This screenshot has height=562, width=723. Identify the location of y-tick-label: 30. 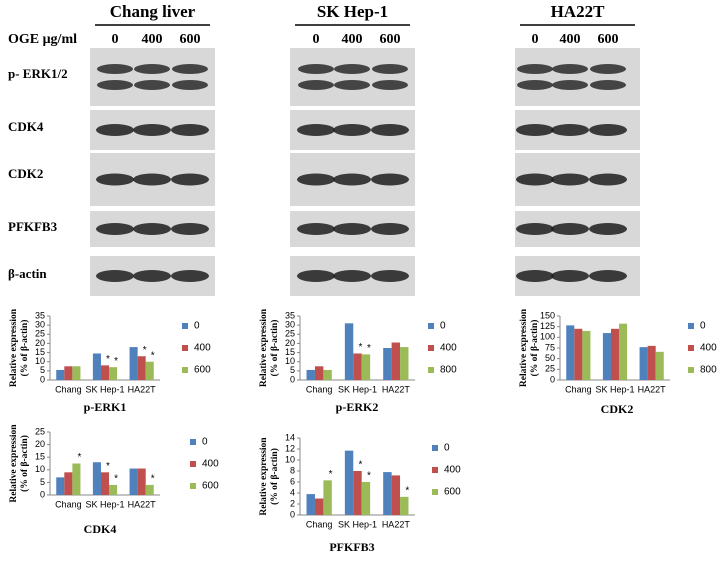
(290, 325).